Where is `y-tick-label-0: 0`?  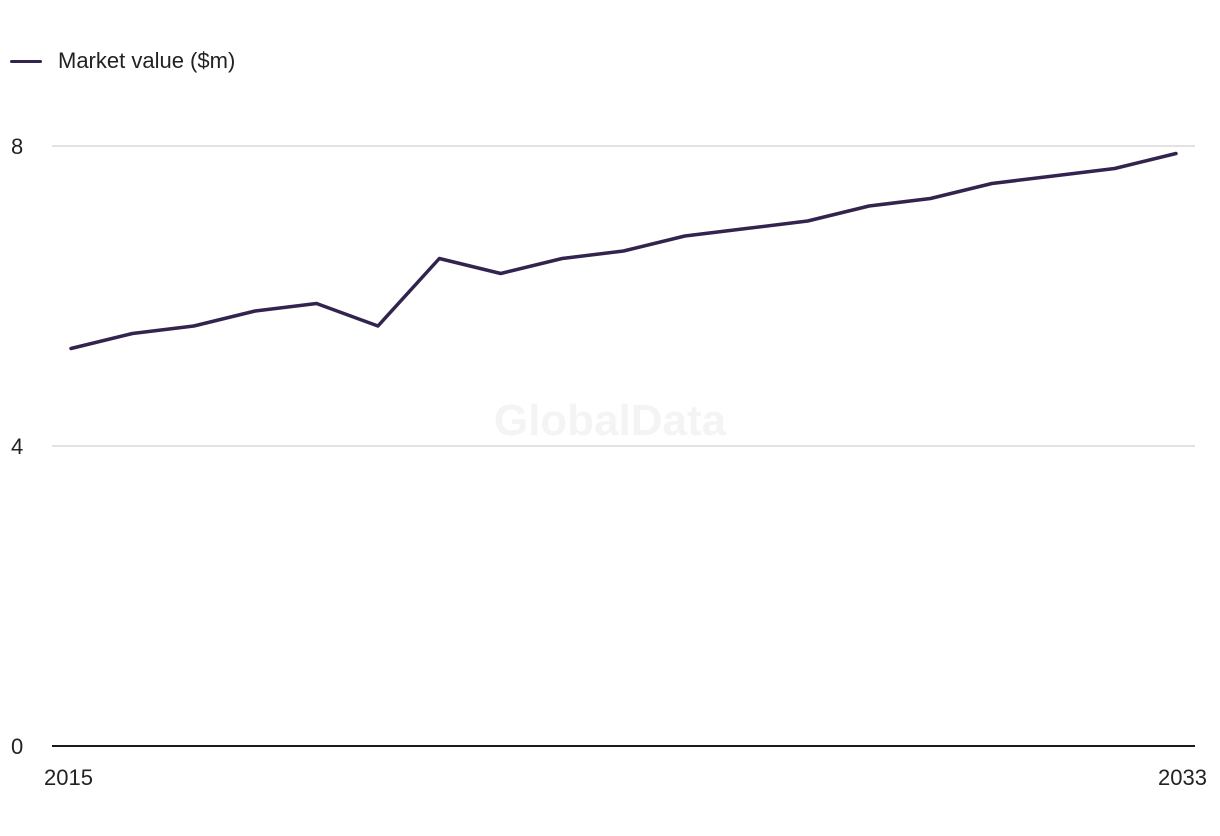 y-tick-label-0: 0 is located at coordinates (17, 746).